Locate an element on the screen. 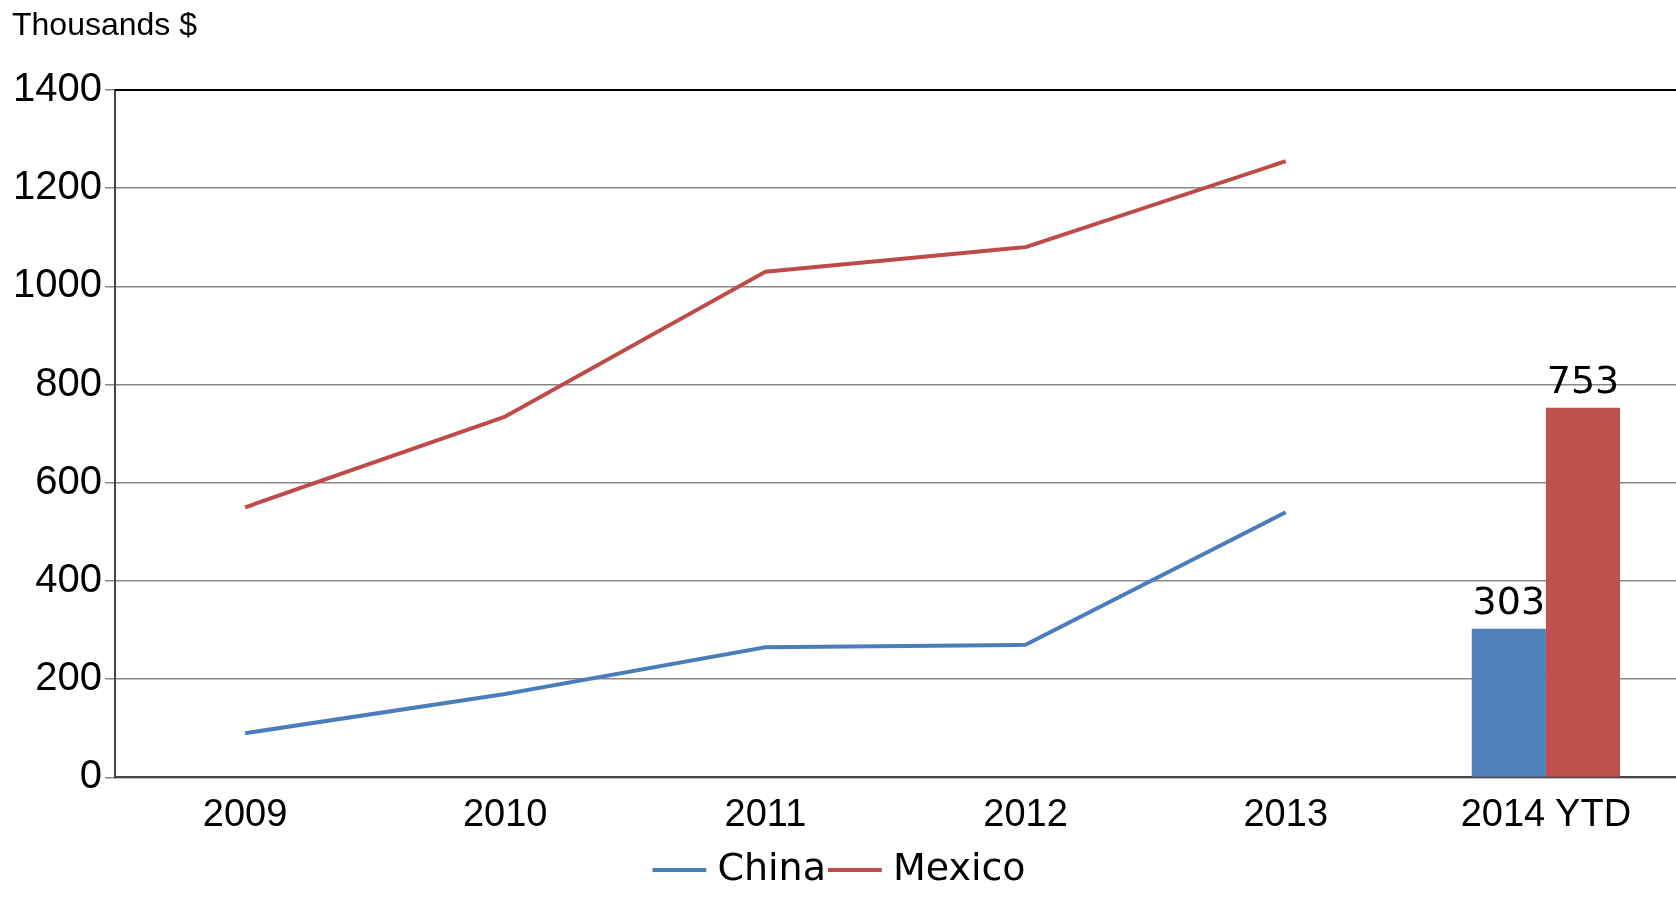  x-tick-label: 2012 is located at coordinates (1025, 812).